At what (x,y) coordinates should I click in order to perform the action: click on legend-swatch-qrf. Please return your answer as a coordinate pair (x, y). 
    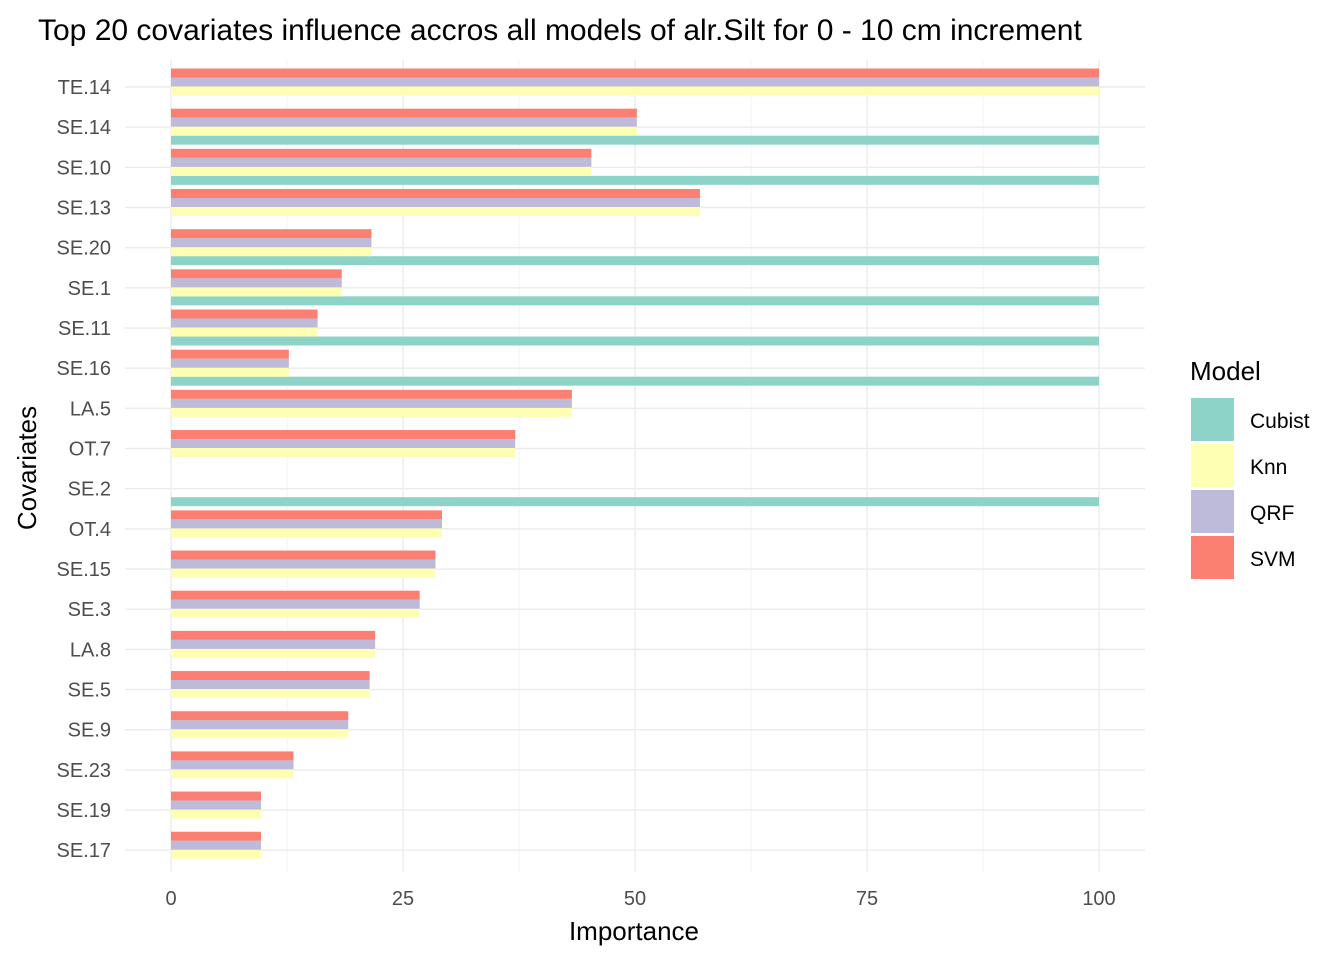
    Looking at the image, I should click on (1212, 511).